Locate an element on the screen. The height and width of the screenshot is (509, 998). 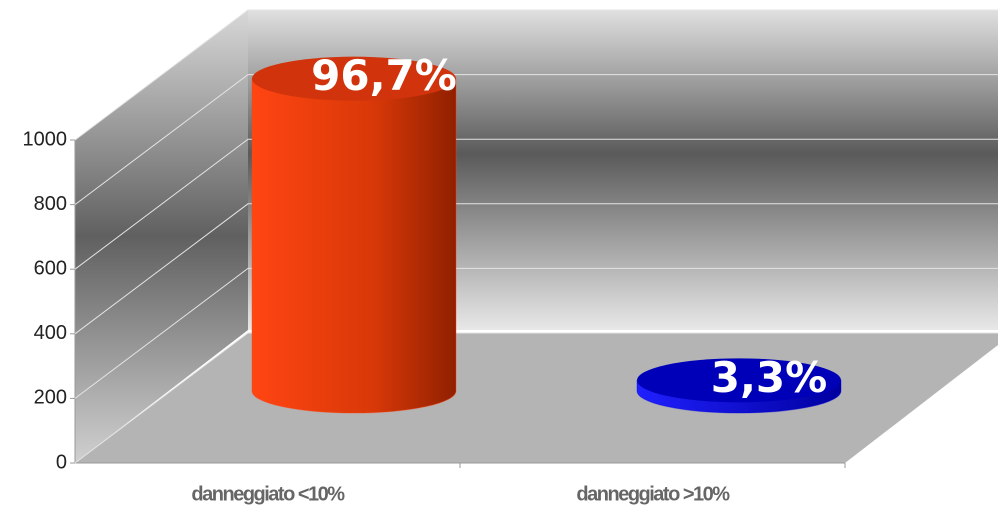
data-label: 3,3% is located at coordinates (769, 377).